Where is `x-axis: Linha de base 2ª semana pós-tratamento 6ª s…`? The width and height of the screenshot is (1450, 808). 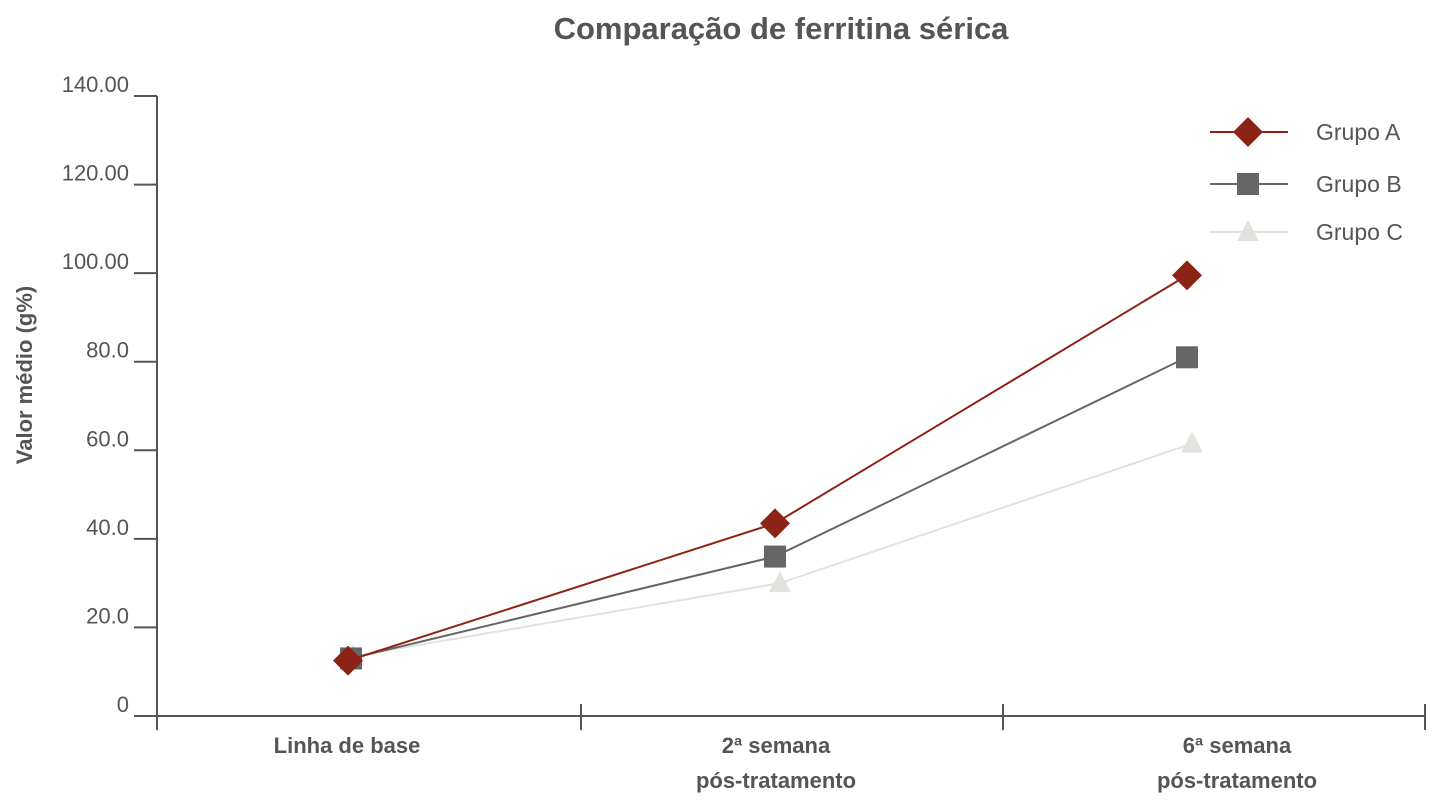
x-axis: Linha de base 2ª semana pós-tratamento 6ª s… is located at coordinates (788, 748).